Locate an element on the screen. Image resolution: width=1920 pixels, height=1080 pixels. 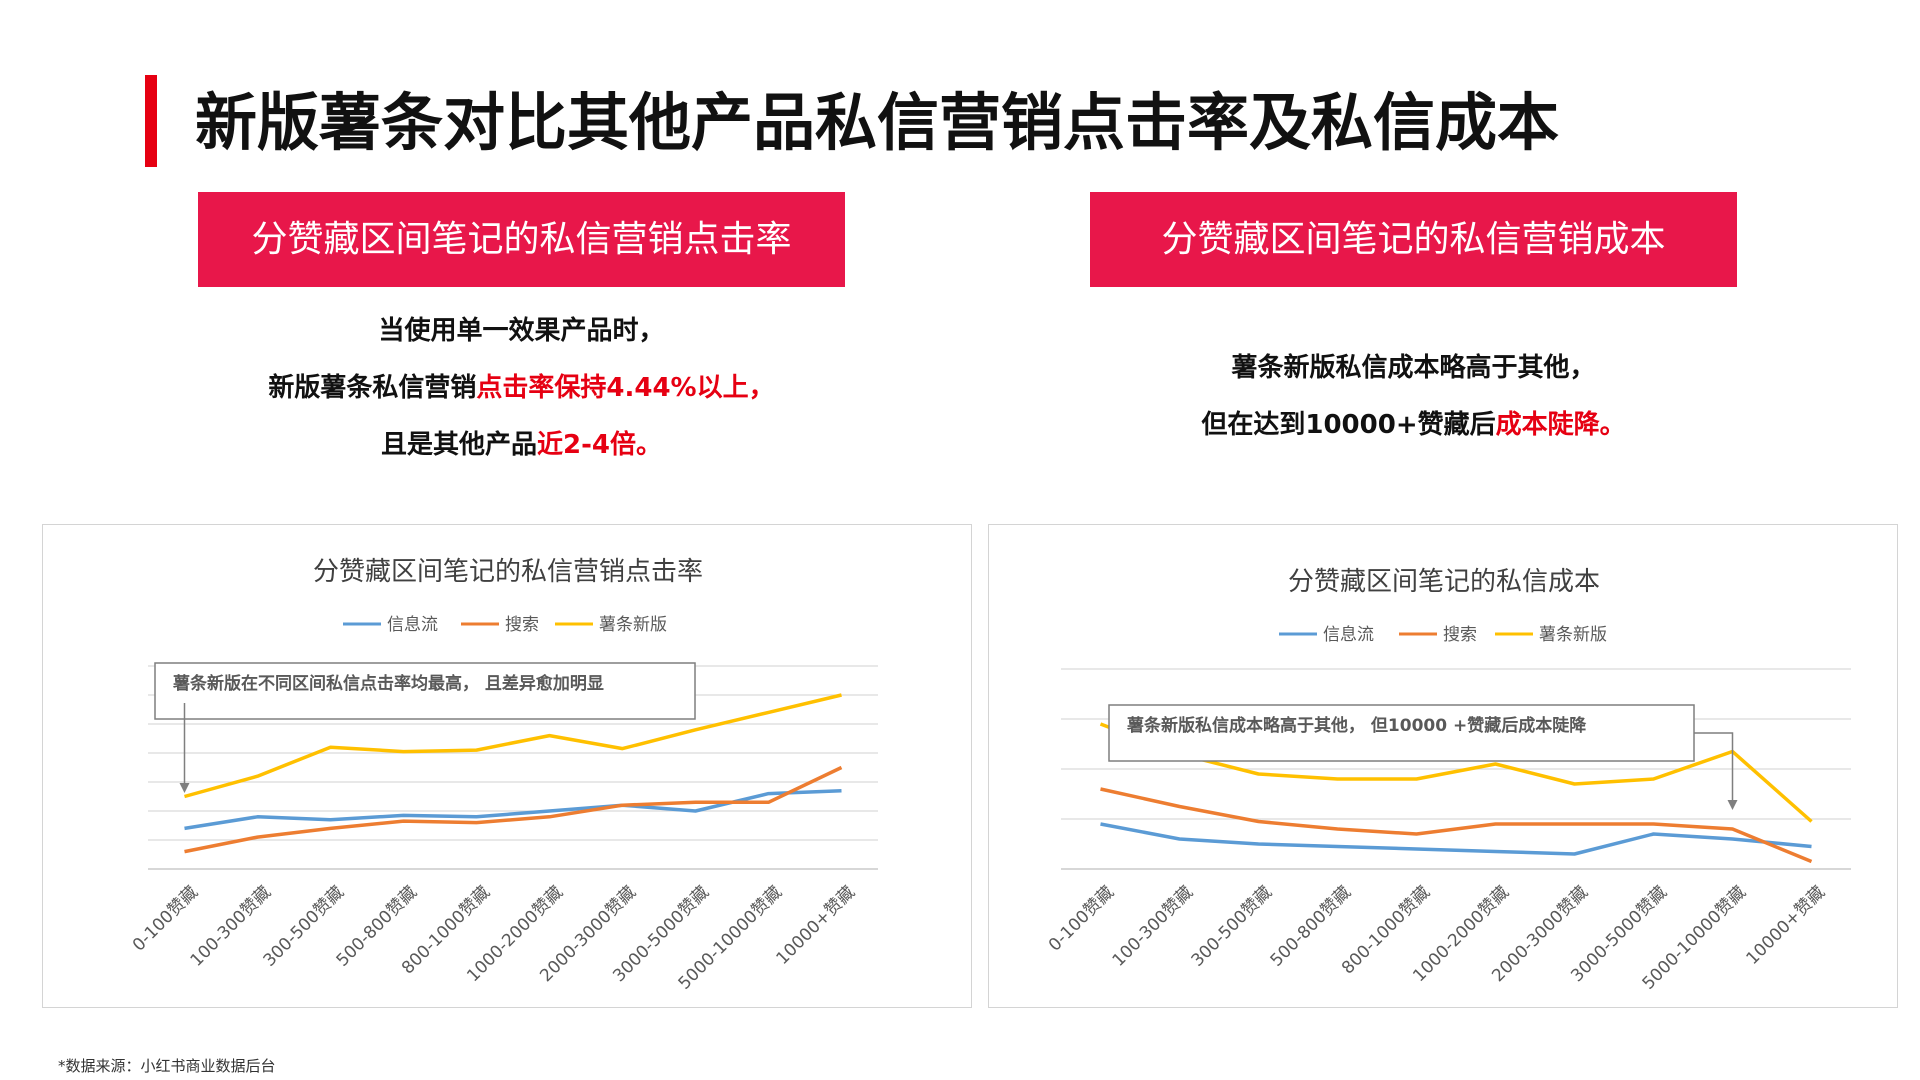
left-desc-line2: 新版薯条私信营销点击率保持4.44%以上， is located at coordinates (521, 388).